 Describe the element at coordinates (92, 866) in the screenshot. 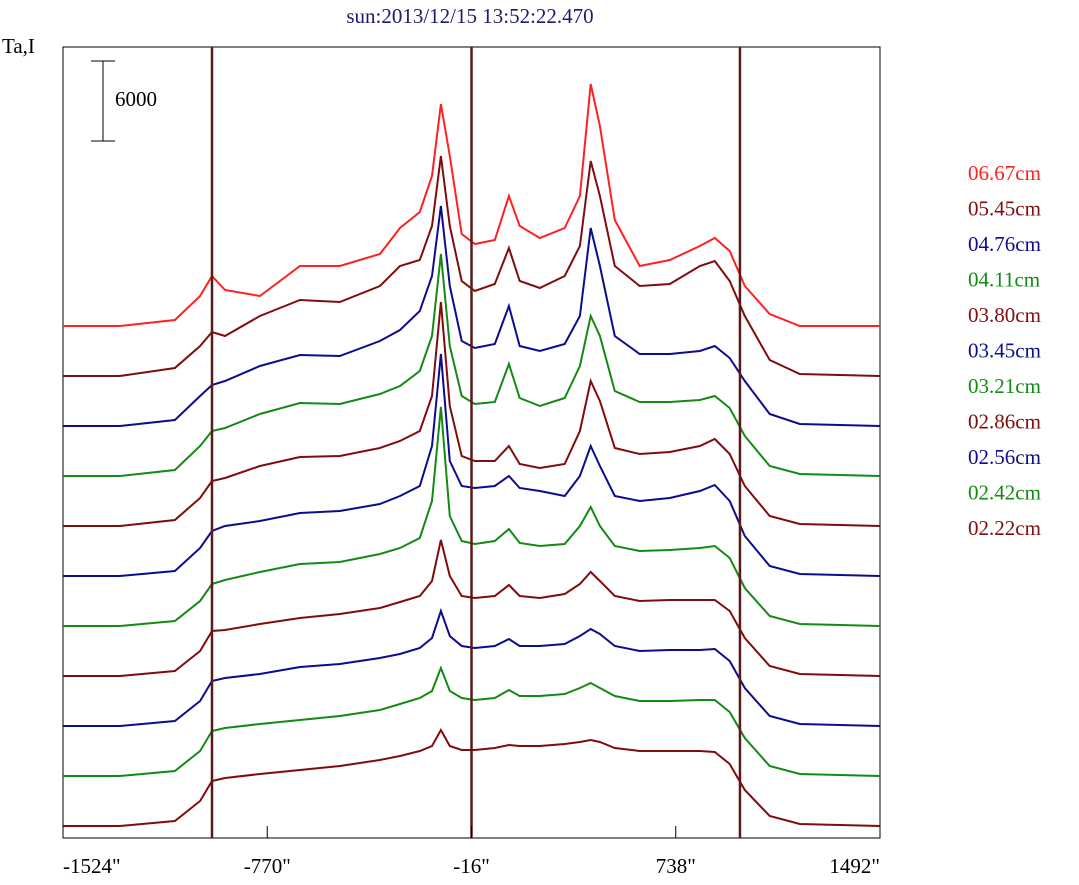

I see `x-tick-label: -1524"` at that location.